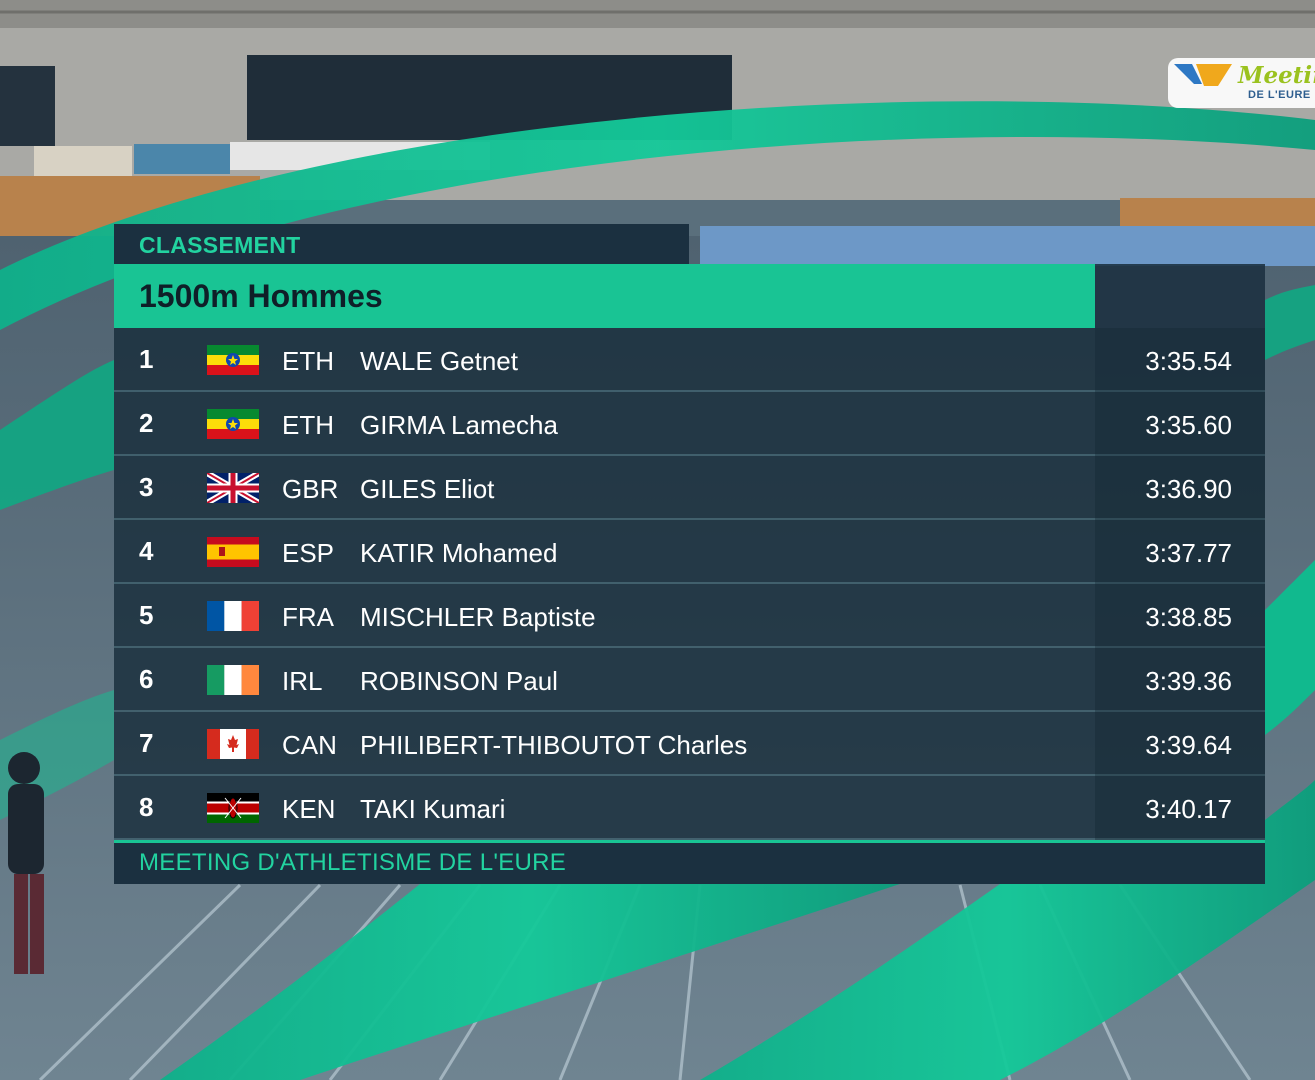 The width and height of the screenshot is (1315, 1080). Describe the element at coordinates (233, 616) in the screenshot. I see `france-flag-icon` at that location.